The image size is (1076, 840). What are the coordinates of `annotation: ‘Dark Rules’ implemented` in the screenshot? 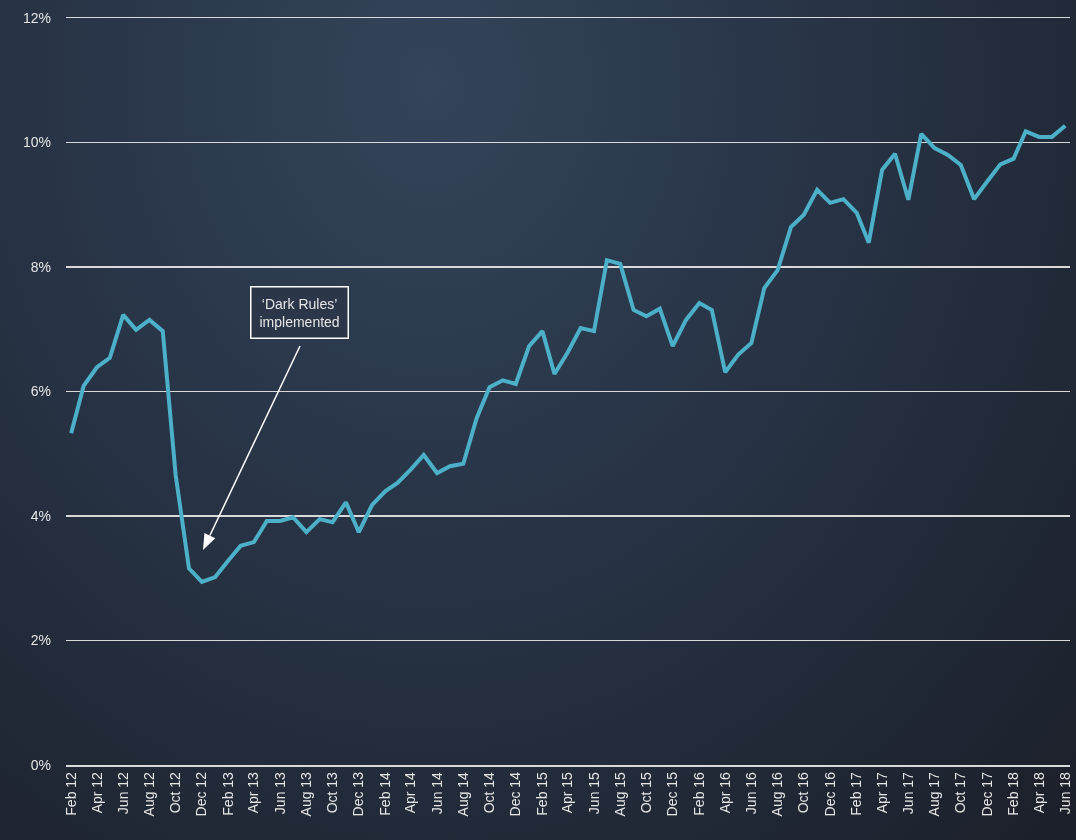 It's located at (299, 312).